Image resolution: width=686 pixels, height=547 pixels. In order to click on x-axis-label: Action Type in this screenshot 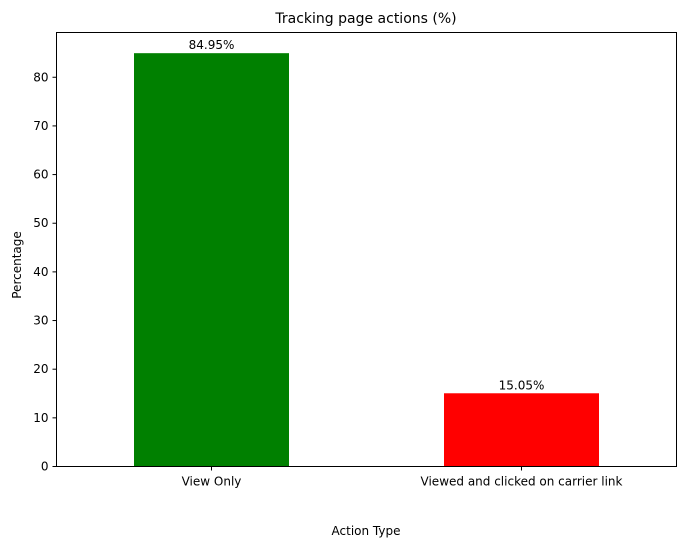, I will do `click(366, 531)`.